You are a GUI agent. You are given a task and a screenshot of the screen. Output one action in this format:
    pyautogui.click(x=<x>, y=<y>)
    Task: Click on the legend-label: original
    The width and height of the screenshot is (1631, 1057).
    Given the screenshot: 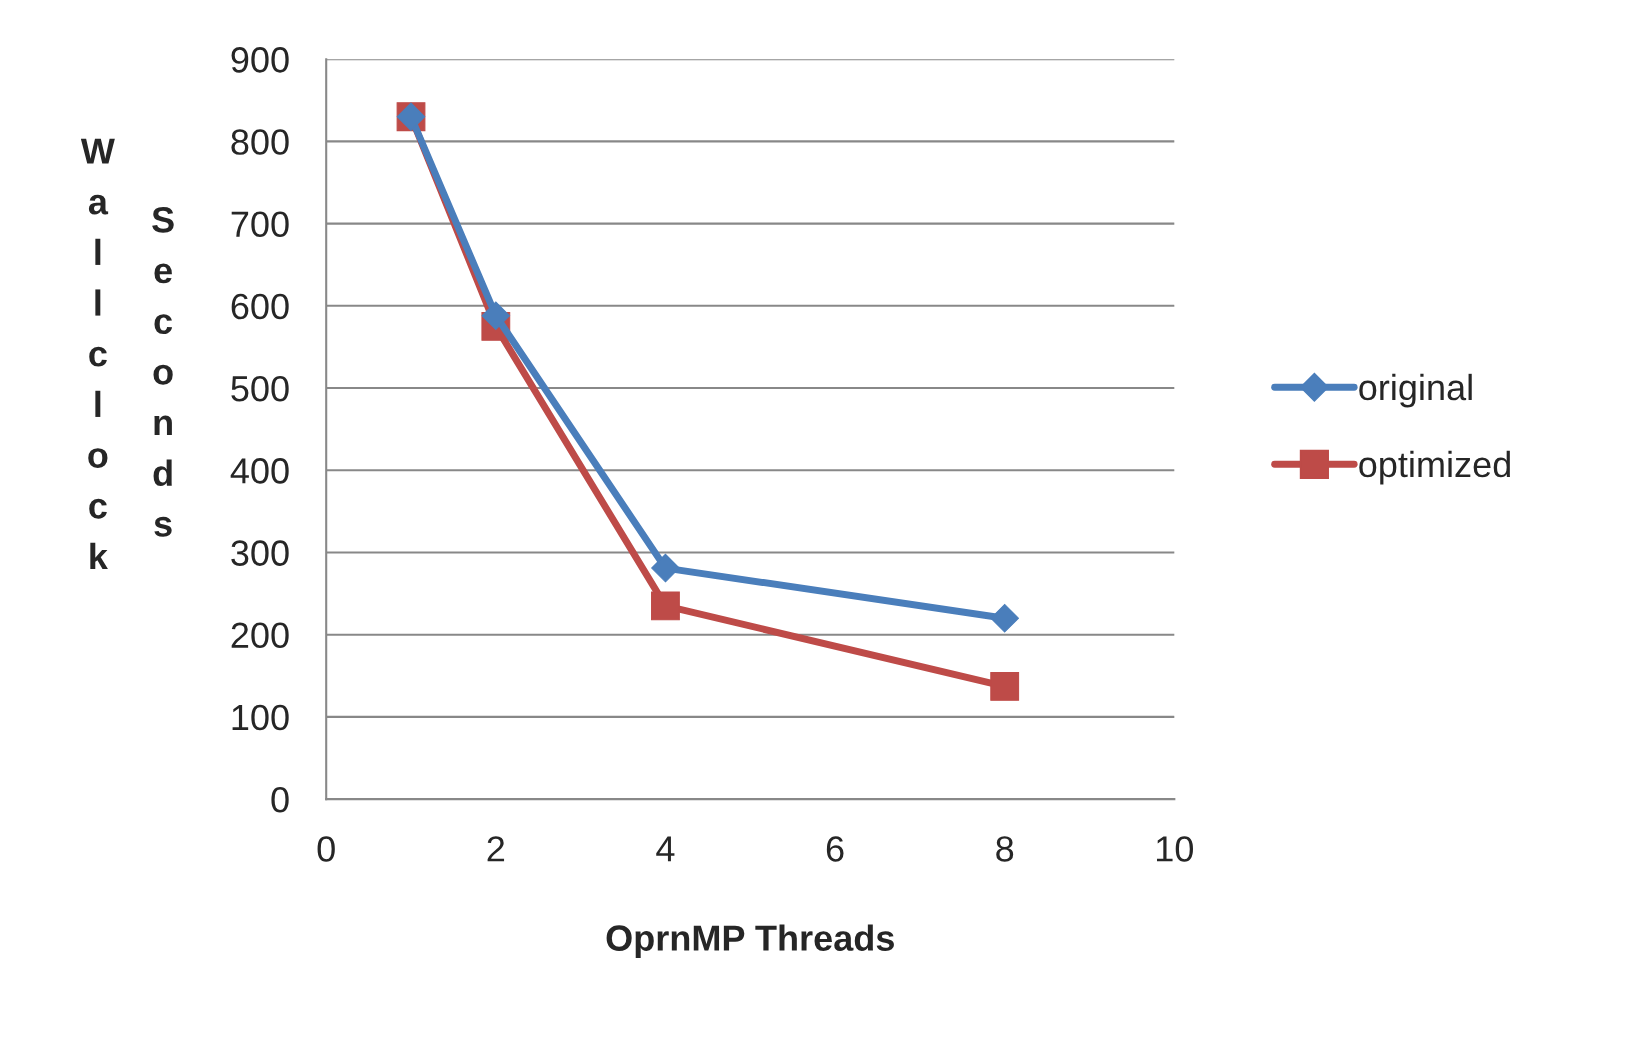 What is the action you would take?
    pyautogui.click(x=1415, y=390)
    